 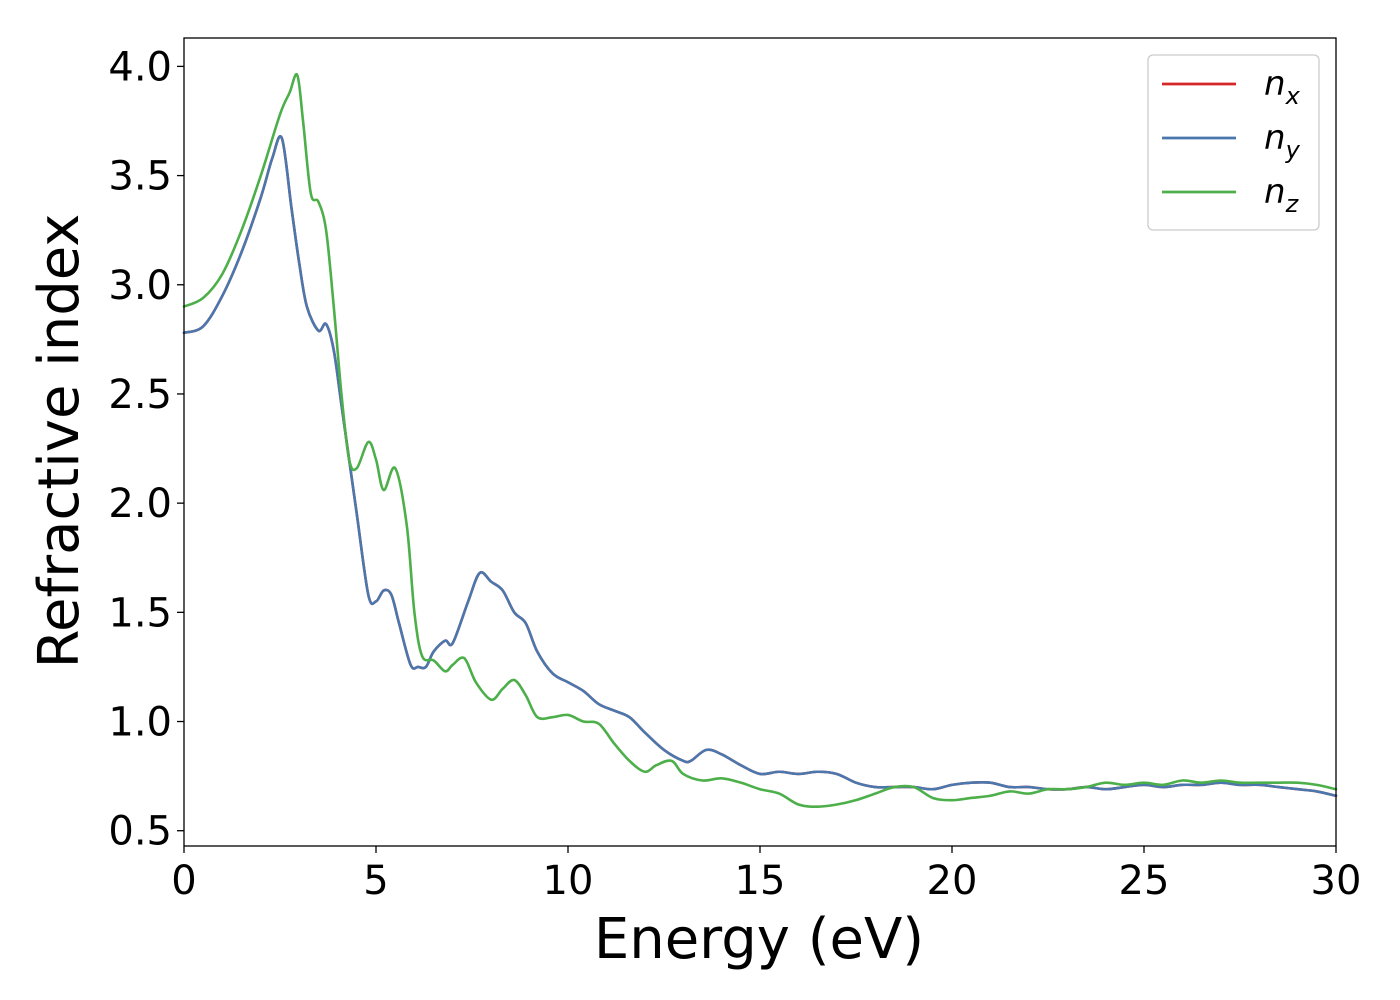 I want to click on y-tick-label: 0.5, so click(x=140, y=832).